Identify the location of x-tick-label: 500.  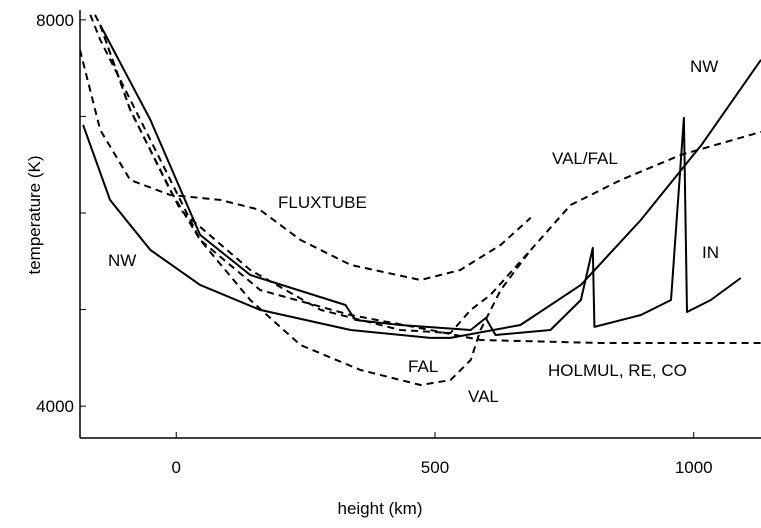
(435, 467).